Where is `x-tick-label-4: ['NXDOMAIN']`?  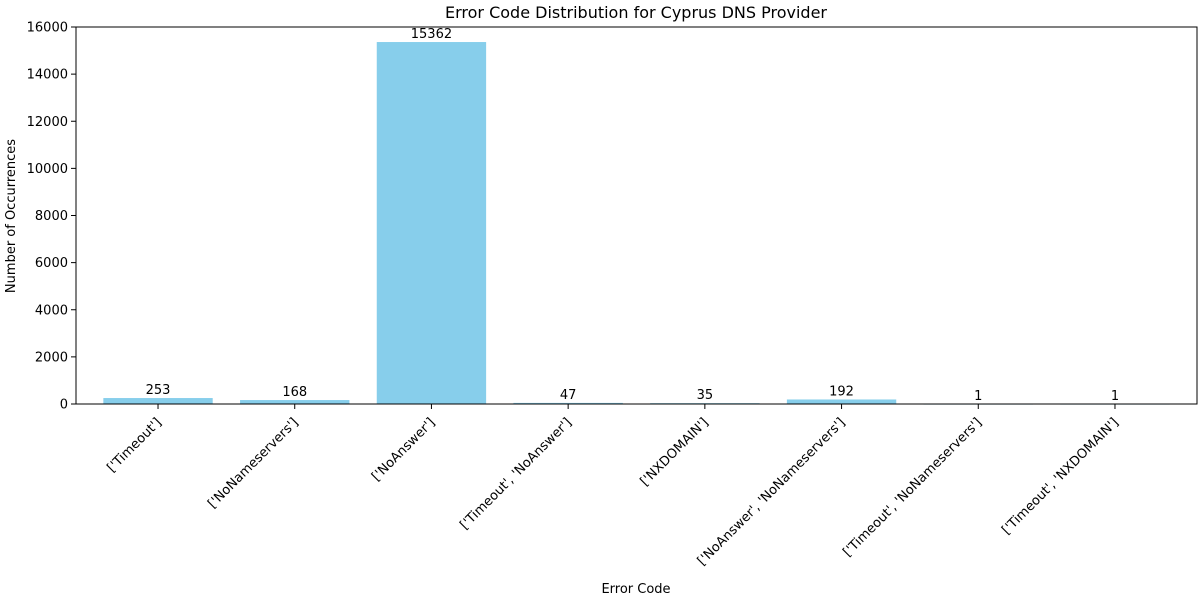 x-tick-label-4: ['NXDOMAIN'] is located at coordinates (675, 452).